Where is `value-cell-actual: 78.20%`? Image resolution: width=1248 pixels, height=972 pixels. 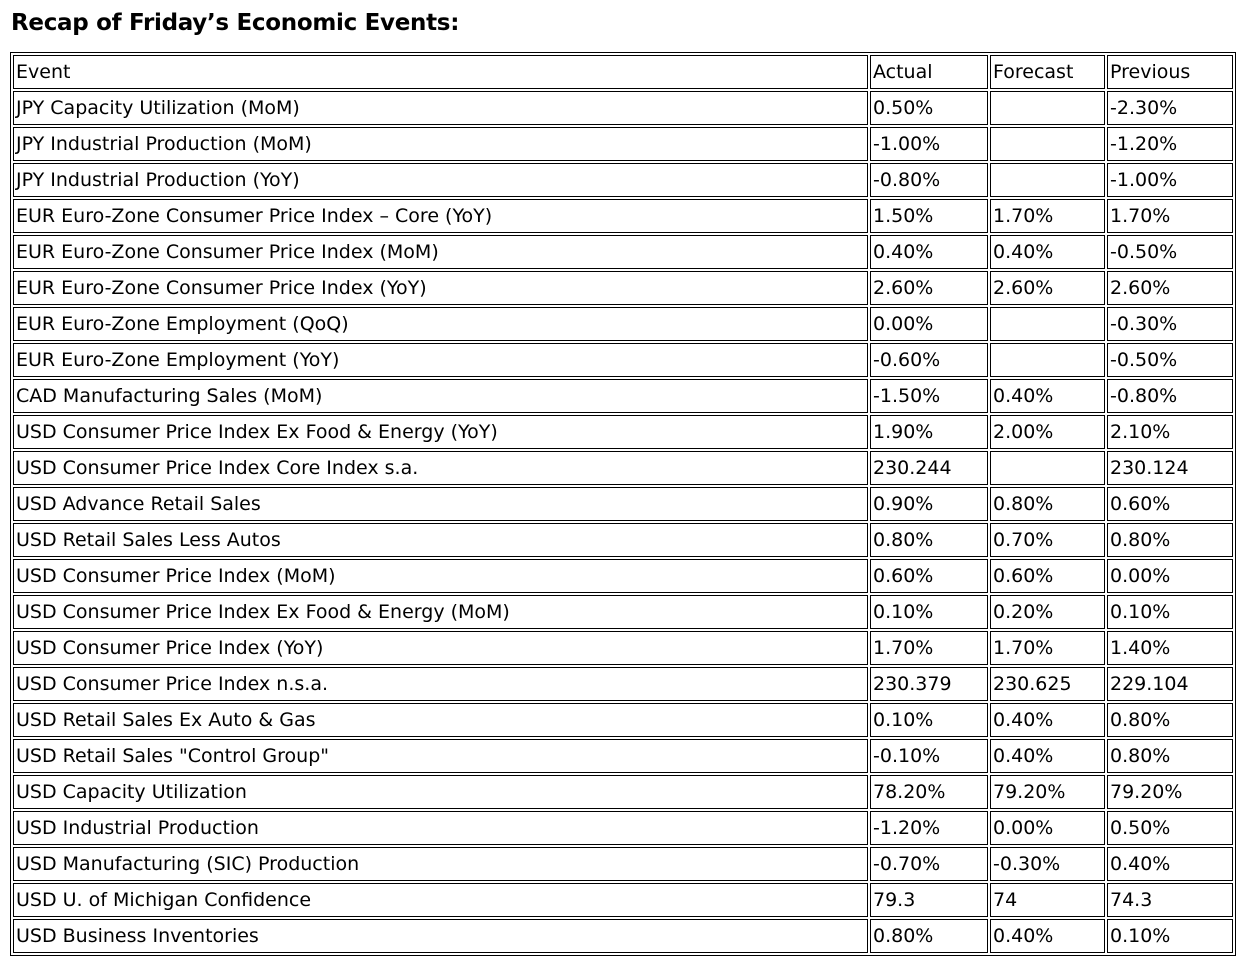
value-cell-actual: 78.20% is located at coordinates (929, 792).